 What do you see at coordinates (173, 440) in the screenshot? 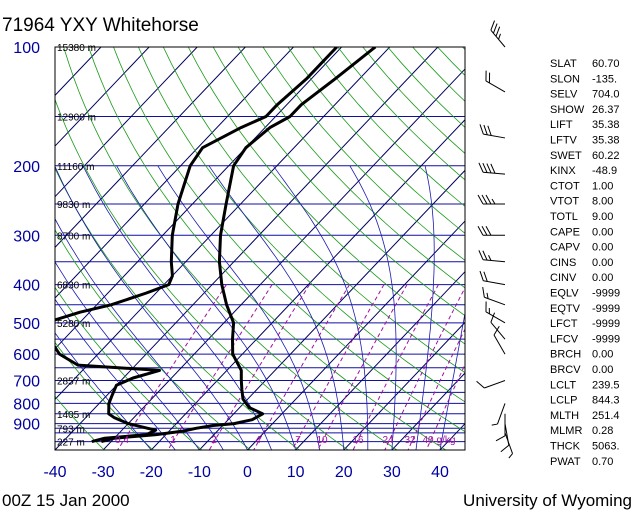
I see `mixing-ratio-label: 1` at bounding box center [173, 440].